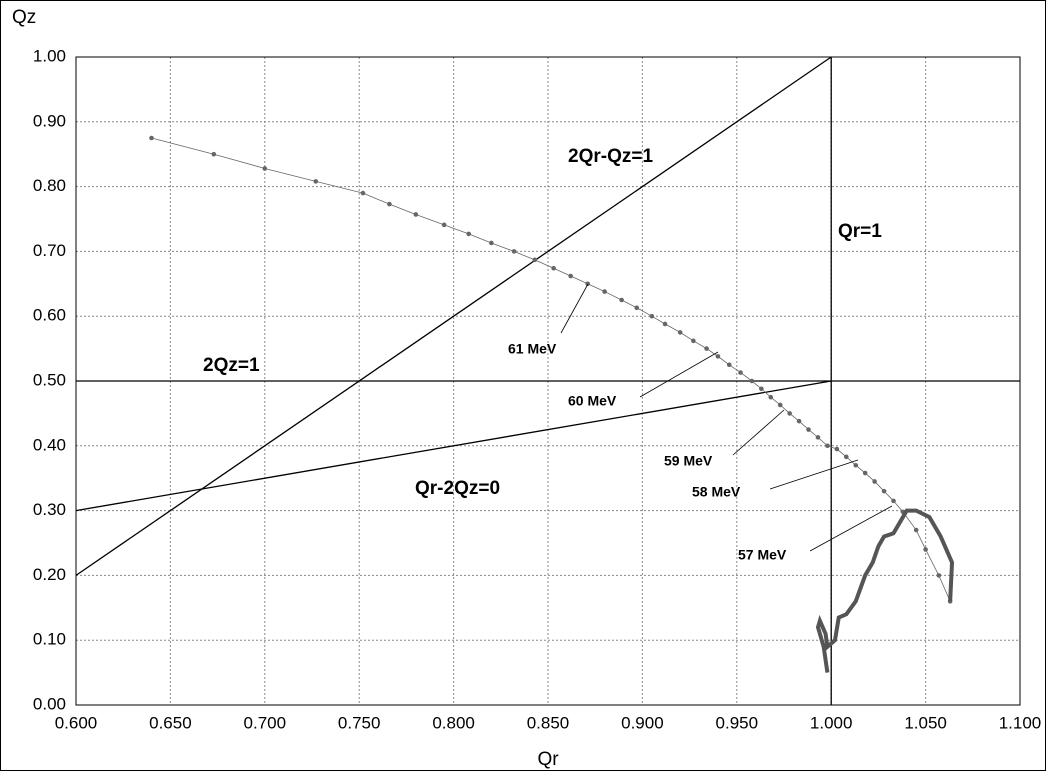 The image size is (1046, 776). Describe the element at coordinates (76, 722) in the screenshot. I see `x-tick-label: 0.600` at that location.